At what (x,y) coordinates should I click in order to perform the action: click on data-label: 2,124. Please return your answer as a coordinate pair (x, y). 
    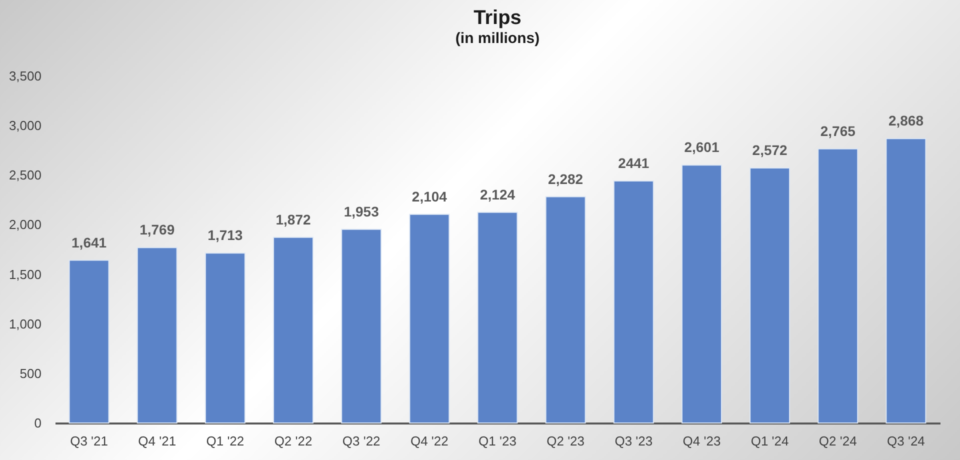
    Looking at the image, I should click on (498, 194).